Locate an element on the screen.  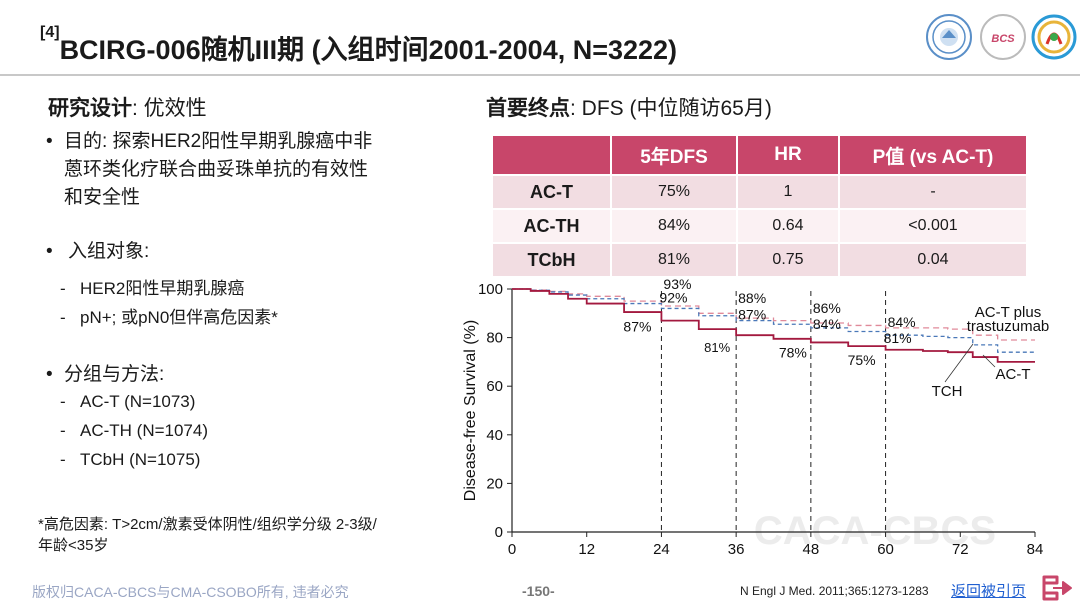
km-curve-ac-t is located at coordinates (773, 325).